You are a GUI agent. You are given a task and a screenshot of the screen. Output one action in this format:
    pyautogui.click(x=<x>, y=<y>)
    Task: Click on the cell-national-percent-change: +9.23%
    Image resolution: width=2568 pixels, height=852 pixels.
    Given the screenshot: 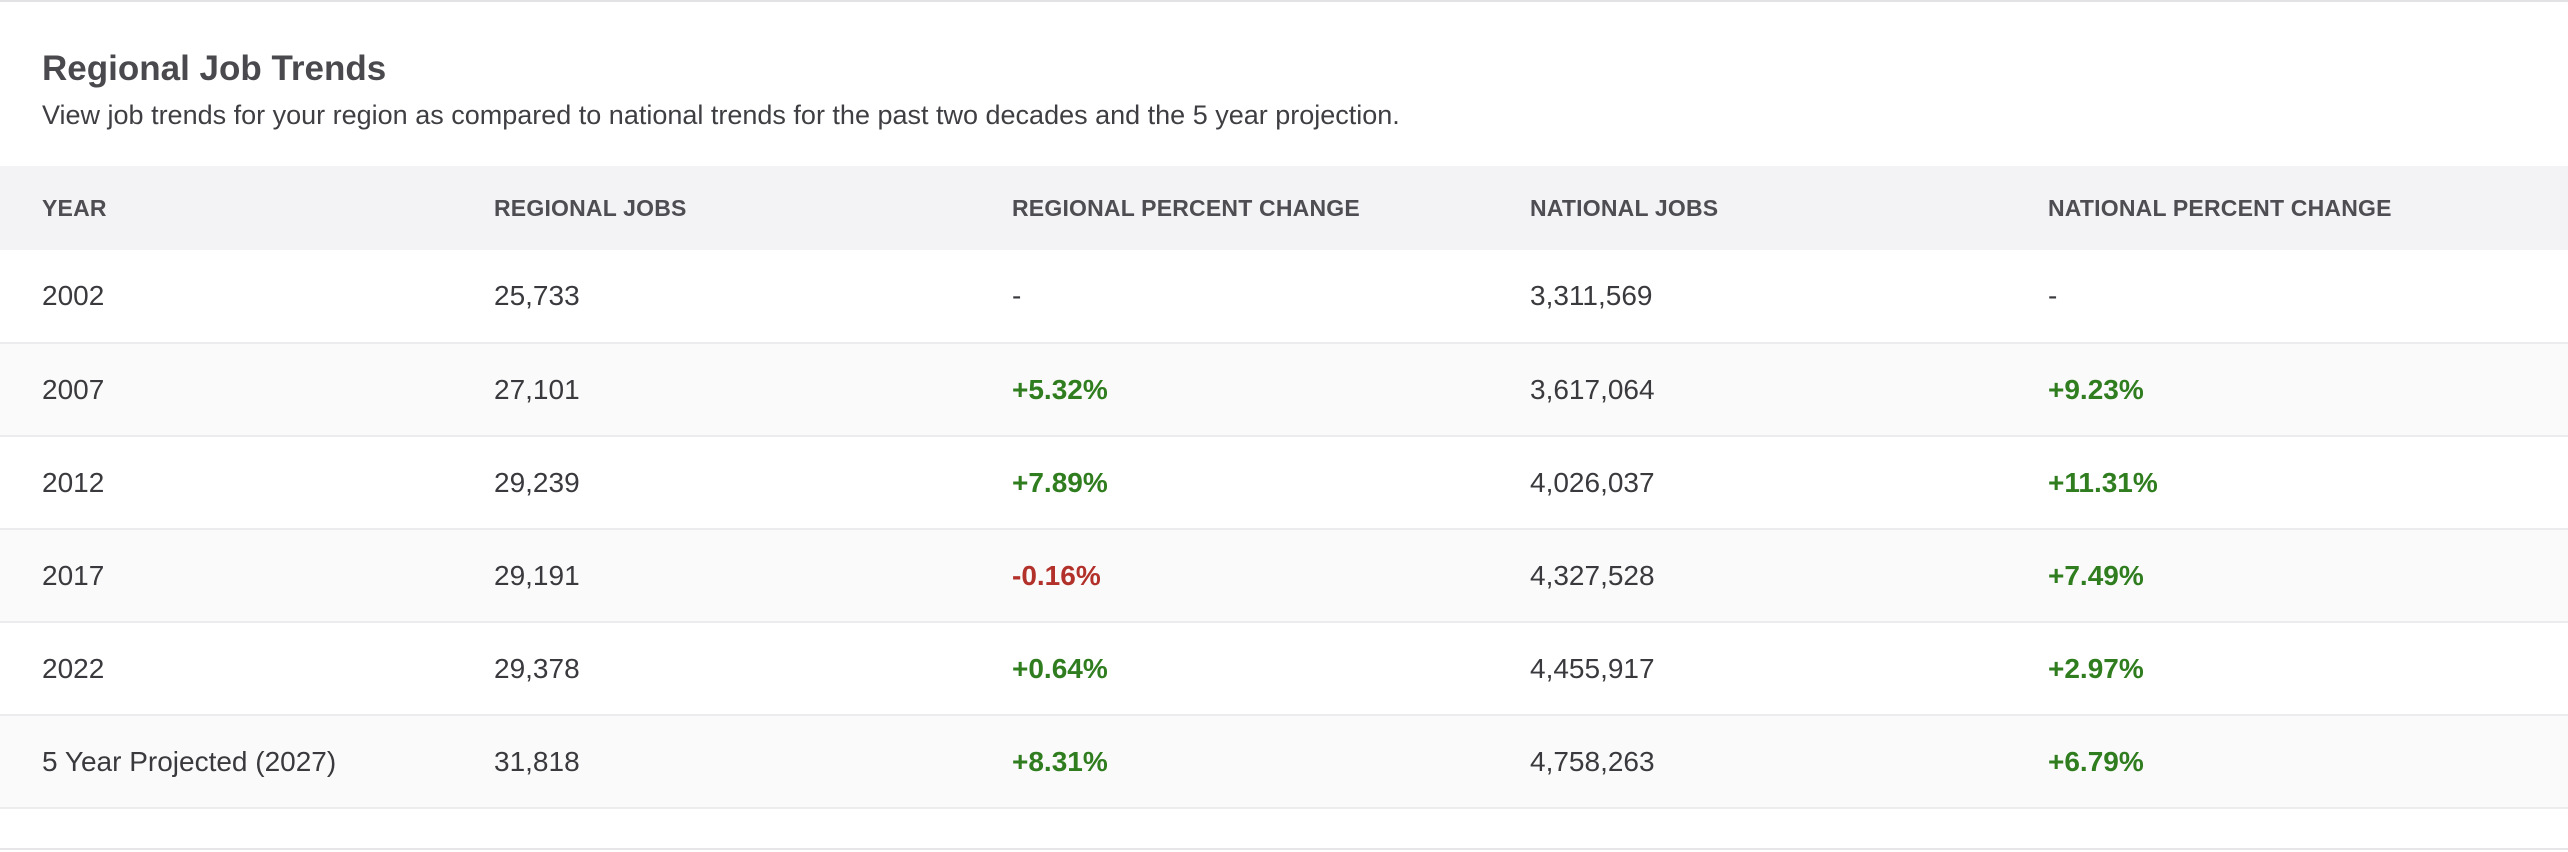 What is the action you would take?
    pyautogui.click(x=2096, y=389)
    